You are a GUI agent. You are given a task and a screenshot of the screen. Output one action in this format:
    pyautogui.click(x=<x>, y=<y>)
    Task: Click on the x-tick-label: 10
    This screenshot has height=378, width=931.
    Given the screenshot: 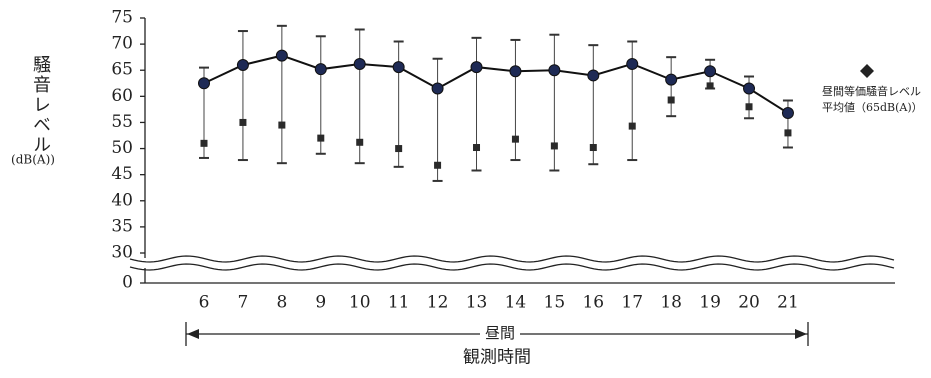 What is the action you would take?
    pyautogui.click(x=360, y=303)
    